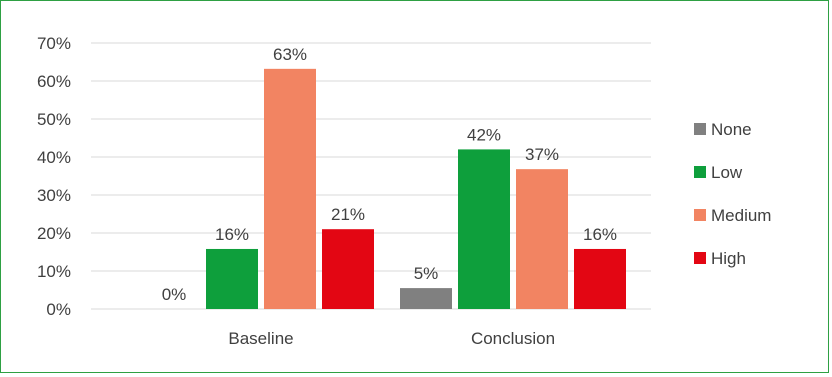 The image size is (832, 377). I want to click on data-label: 21%, so click(348, 214).